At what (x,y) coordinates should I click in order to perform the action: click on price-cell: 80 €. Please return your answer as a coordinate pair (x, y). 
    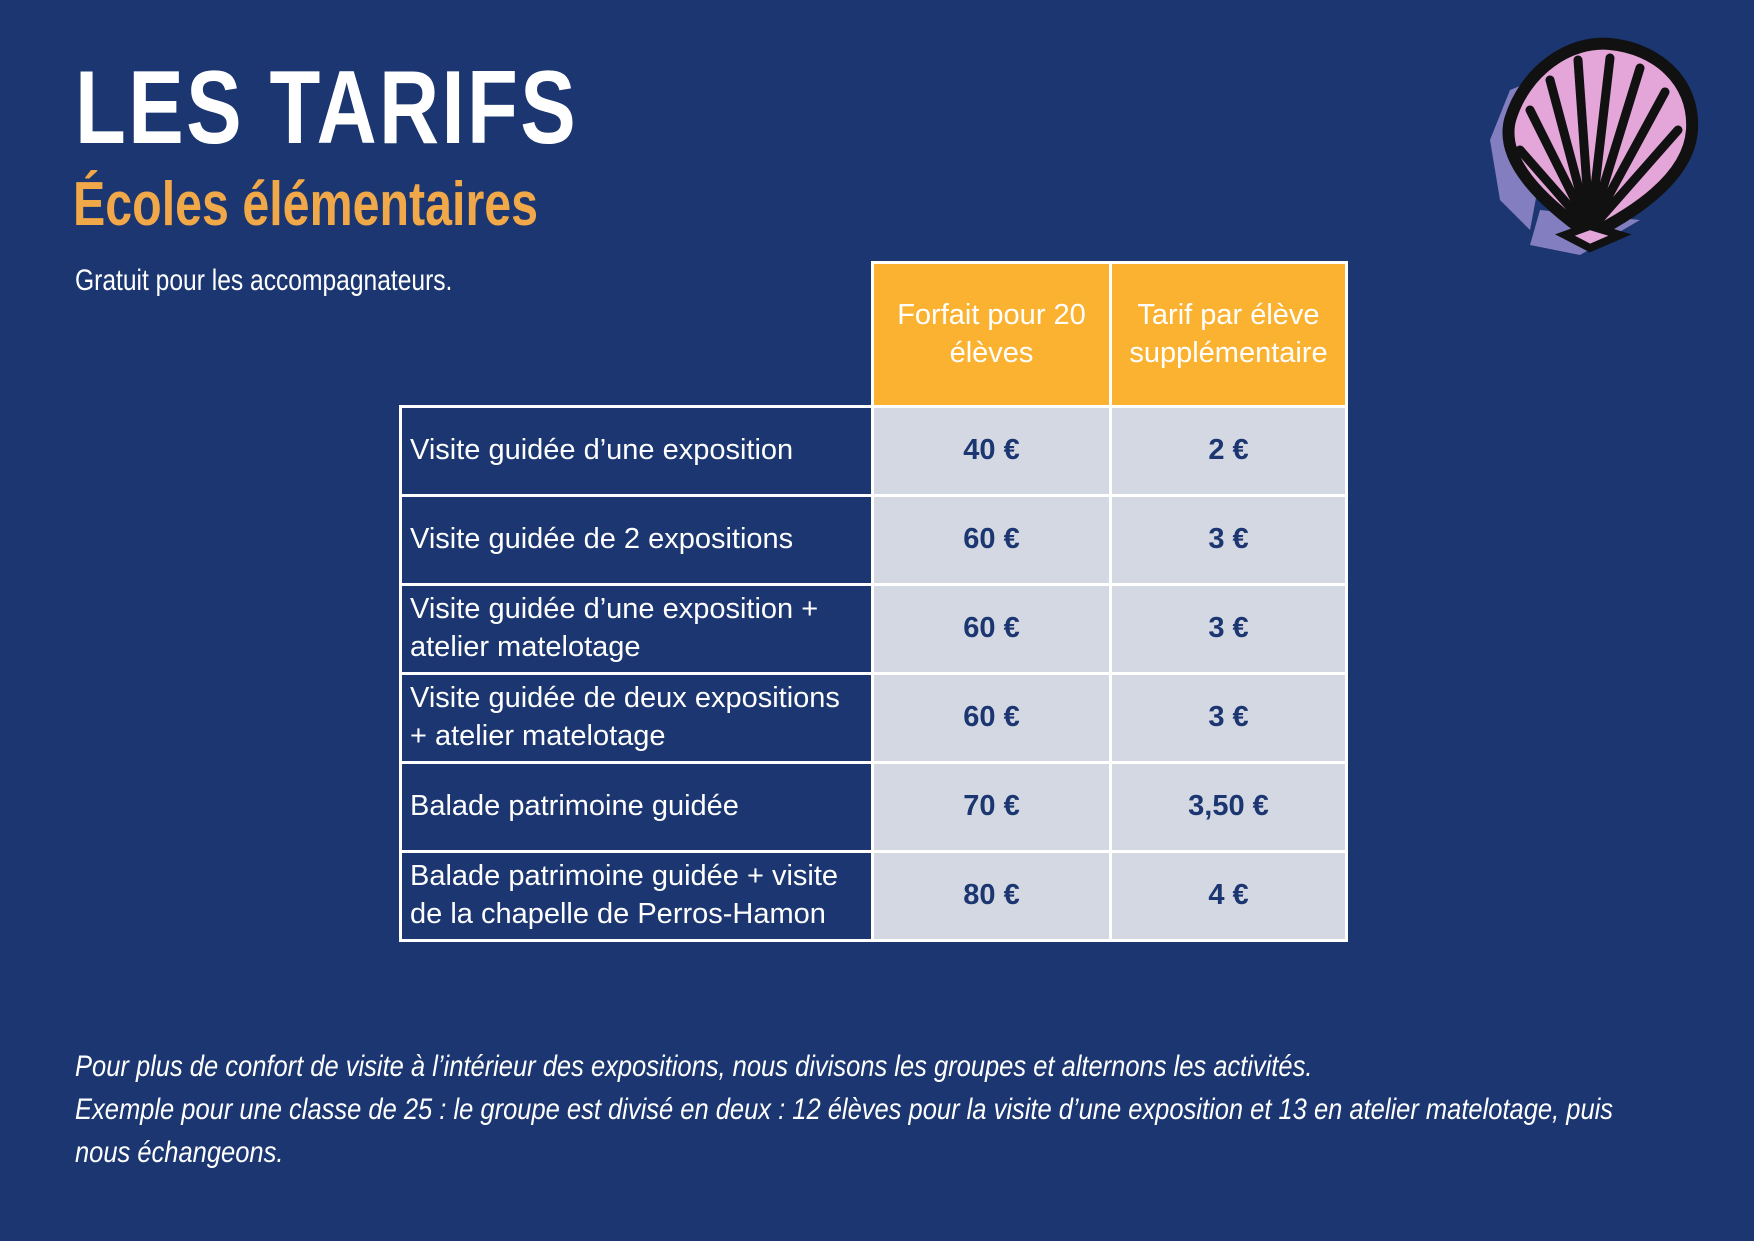
    Looking at the image, I should click on (991, 896).